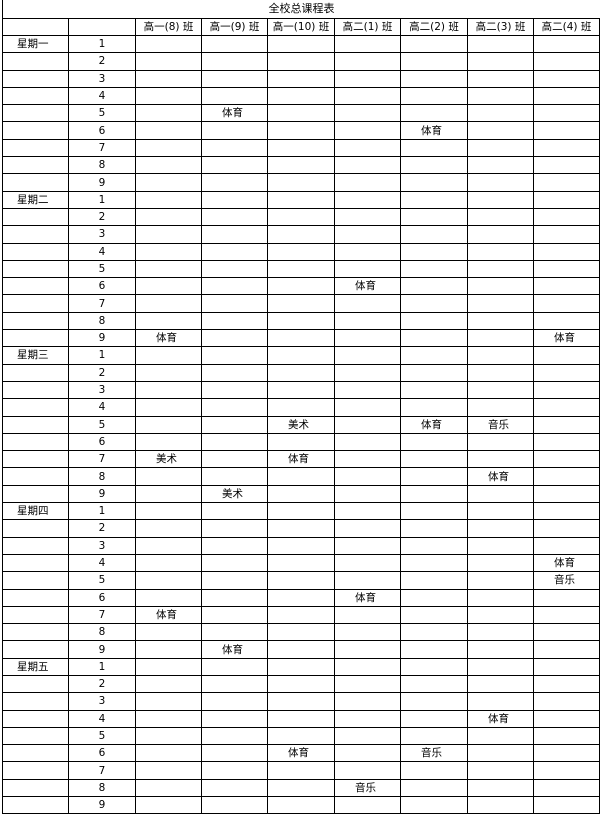 The image size is (600, 814). What do you see at coordinates (102, 407) in the screenshot?
I see `period-number: 4` at bounding box center [102, 407].